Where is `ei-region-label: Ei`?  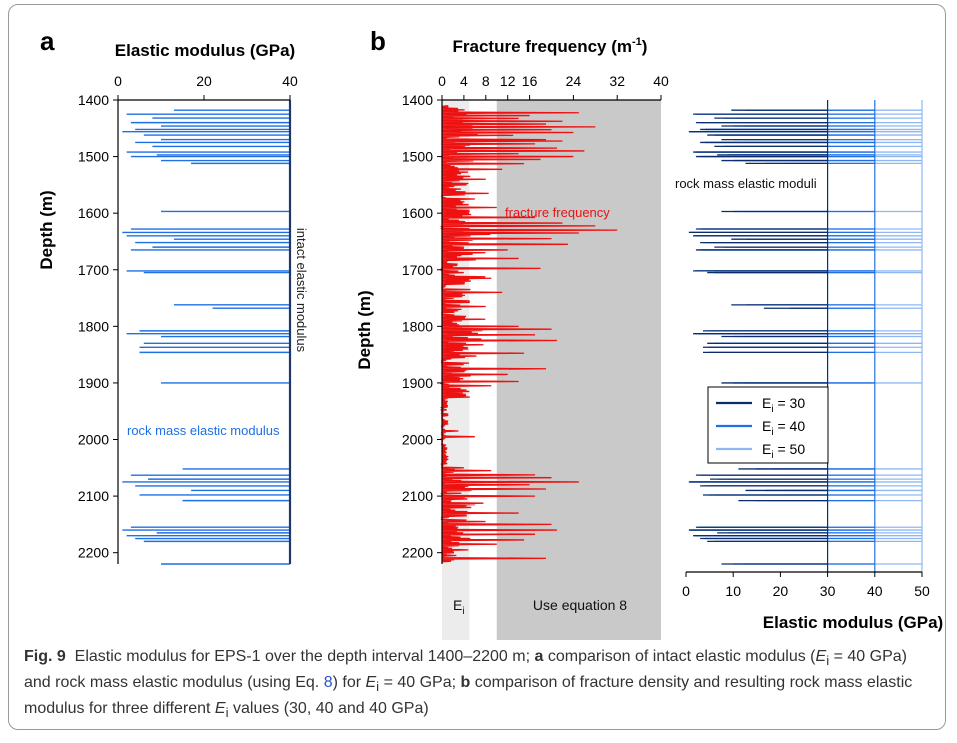 ei-region-label: Ei is located at coordinates (459, 607).